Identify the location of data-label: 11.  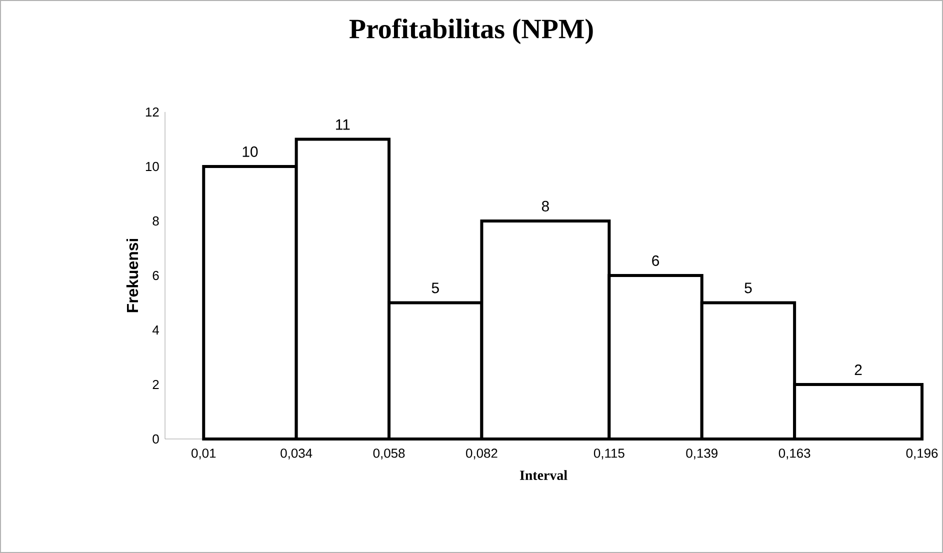
(343, 124).